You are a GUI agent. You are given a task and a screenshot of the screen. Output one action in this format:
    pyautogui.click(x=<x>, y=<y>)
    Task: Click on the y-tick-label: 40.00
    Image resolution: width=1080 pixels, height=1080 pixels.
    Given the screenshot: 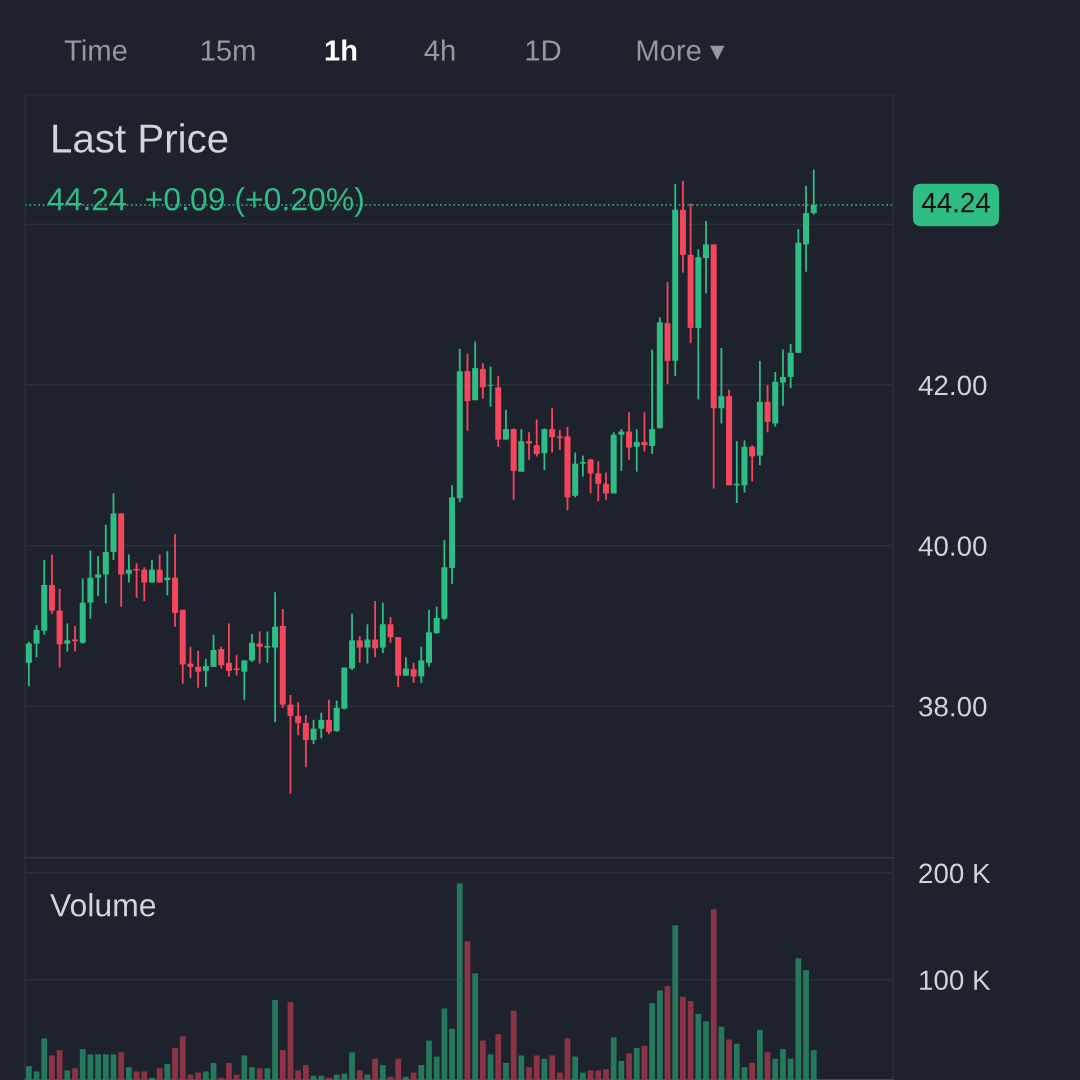 What is the action you would take?
    pyautogui.click(x=952, y=546)
    